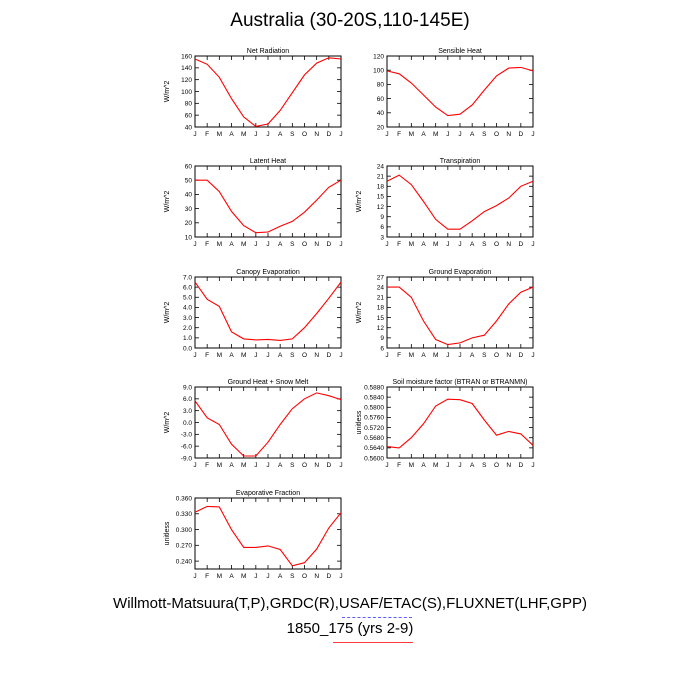 The width and height of the screenshot is (700, 700). What do you see at coordinates (460, 272) in the screenshot?
I see `panel-title: Ground Evaporation` at bounding box center [460, 272].